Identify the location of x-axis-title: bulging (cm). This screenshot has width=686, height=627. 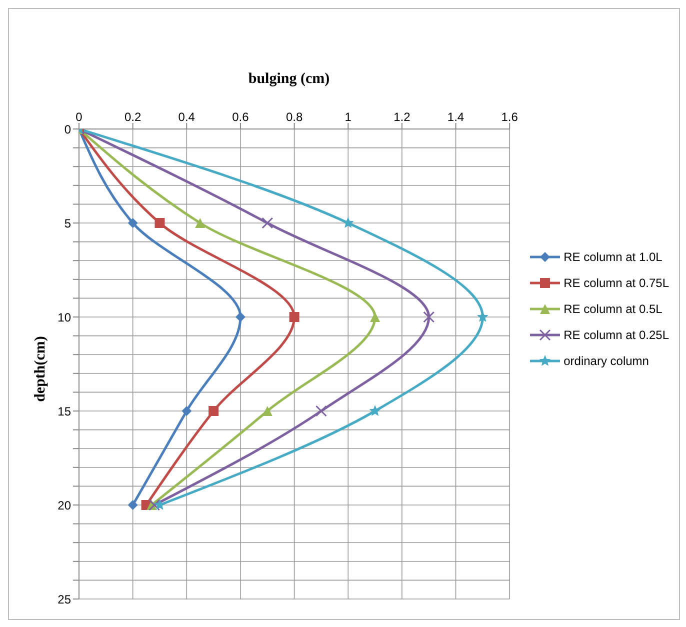
(289, 79).